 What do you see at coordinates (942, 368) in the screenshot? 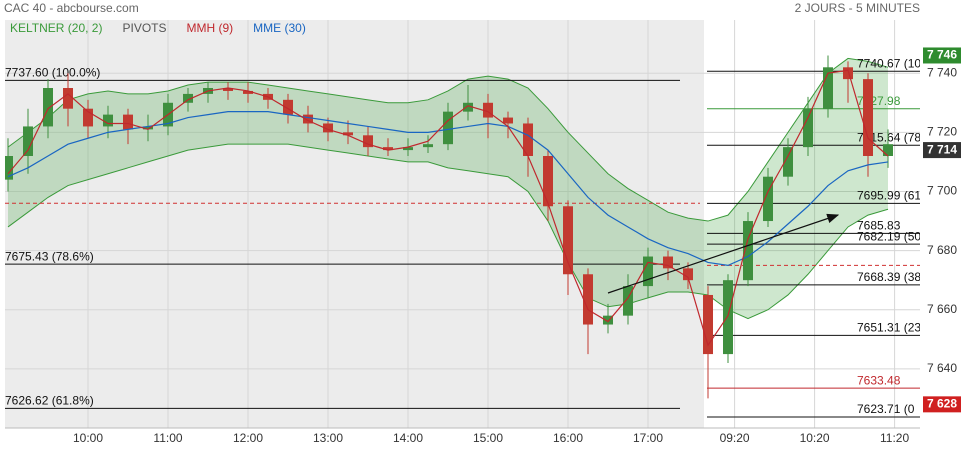
I see `y-tick-label: 7 640` at bounding box center [942, 368].